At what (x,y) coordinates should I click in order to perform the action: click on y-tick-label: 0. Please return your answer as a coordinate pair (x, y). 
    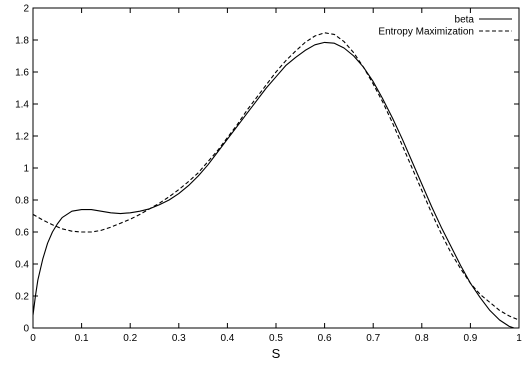
    Looking at the image, I should click on (26, 329).